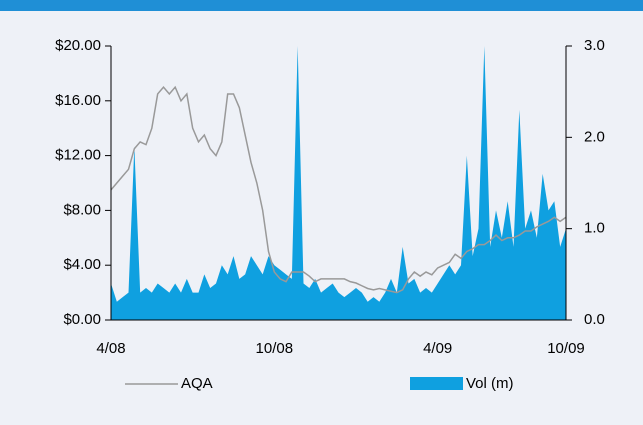 The height and width of the screenshot is (425, 643). Describe the element at coordinates (436, 383) in the screenshot. I see `legend-swatch` at that location.